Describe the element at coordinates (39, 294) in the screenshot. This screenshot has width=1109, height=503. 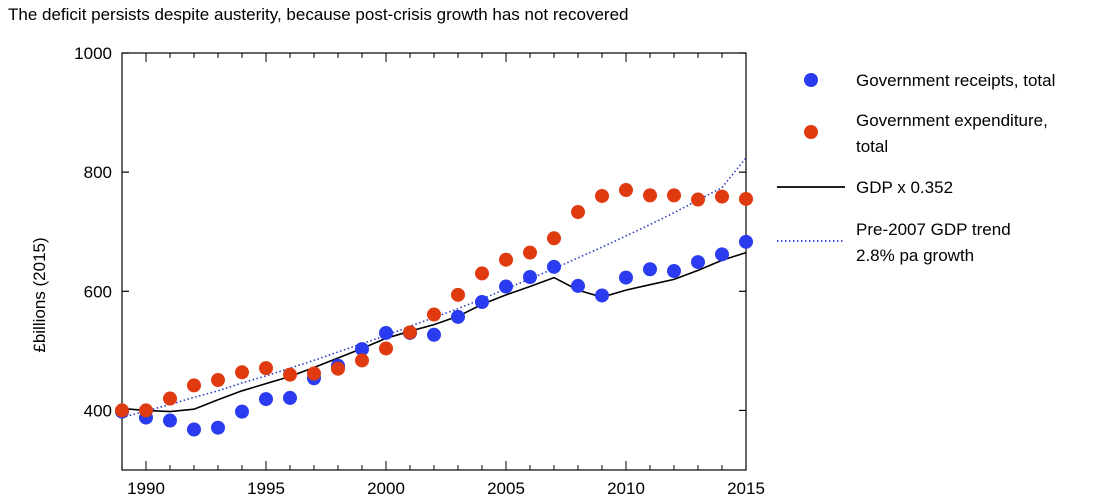
I see `y-axis-label: £billions (2015)` at that location.